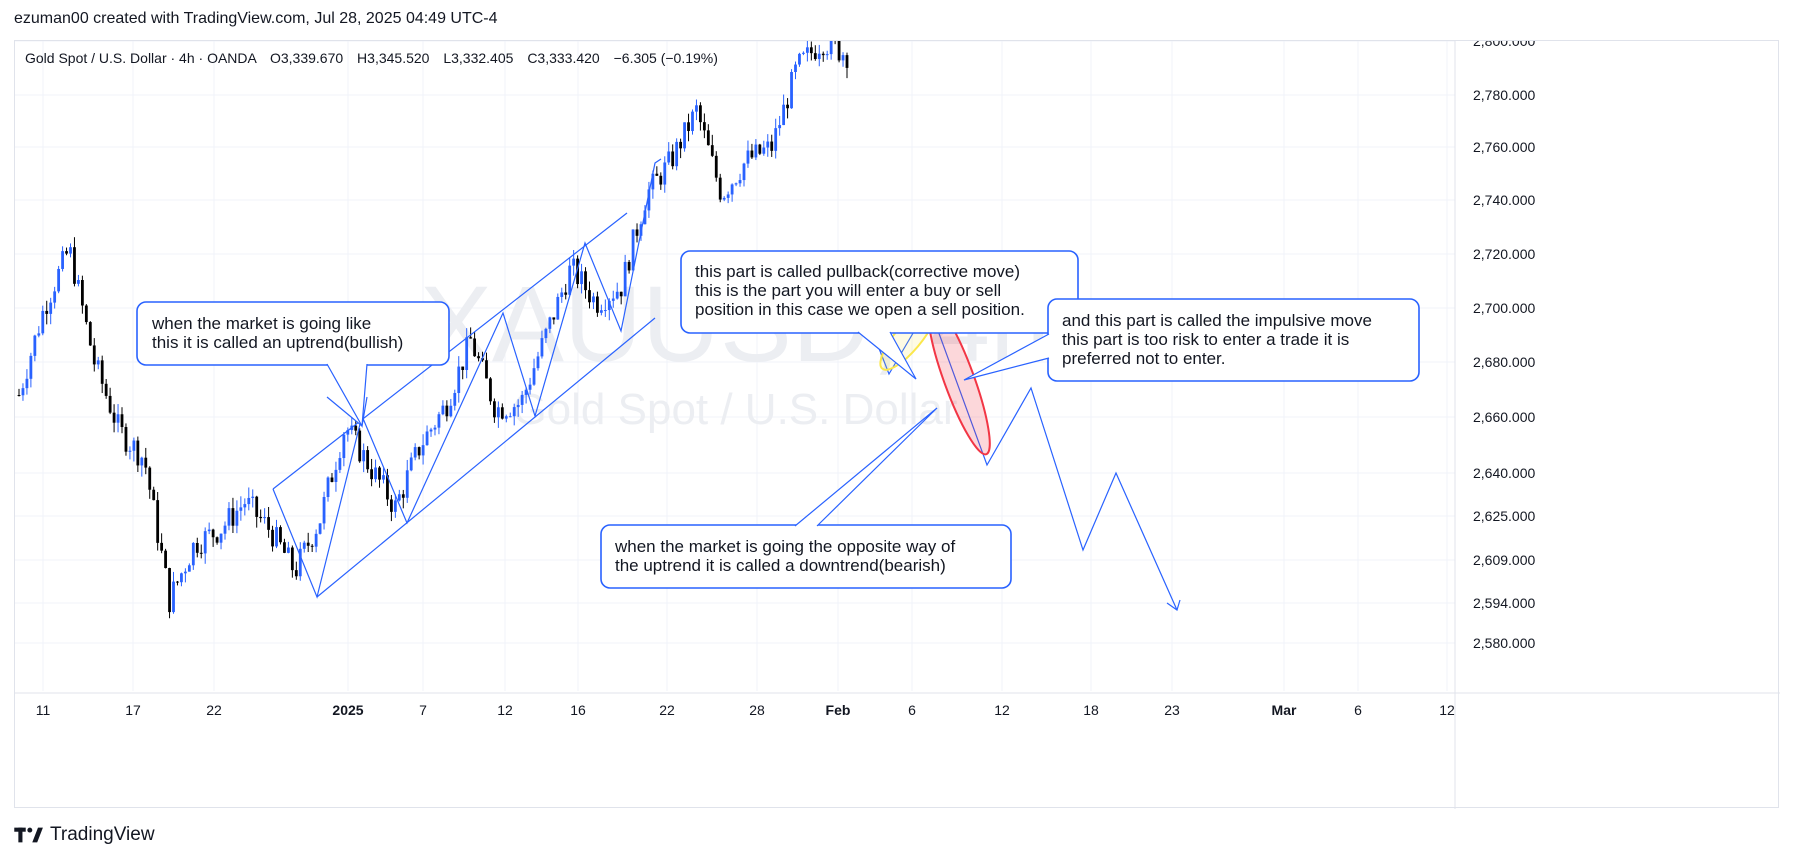 Image resolution: width=1793 pixels, height=861 pixels. I want to click on x-tick-label: 12, so click(1447, 710).